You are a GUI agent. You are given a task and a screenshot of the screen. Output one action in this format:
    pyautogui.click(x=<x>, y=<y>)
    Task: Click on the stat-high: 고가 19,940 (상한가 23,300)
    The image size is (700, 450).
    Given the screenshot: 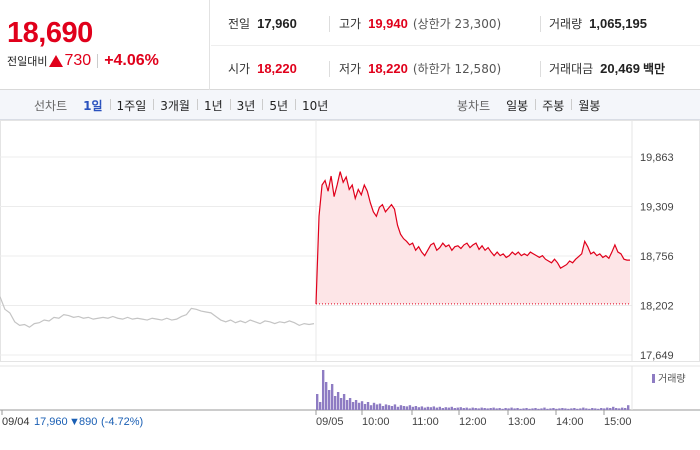 What is the action you would take?
    pyautogui.click(x=420, y=23)
    